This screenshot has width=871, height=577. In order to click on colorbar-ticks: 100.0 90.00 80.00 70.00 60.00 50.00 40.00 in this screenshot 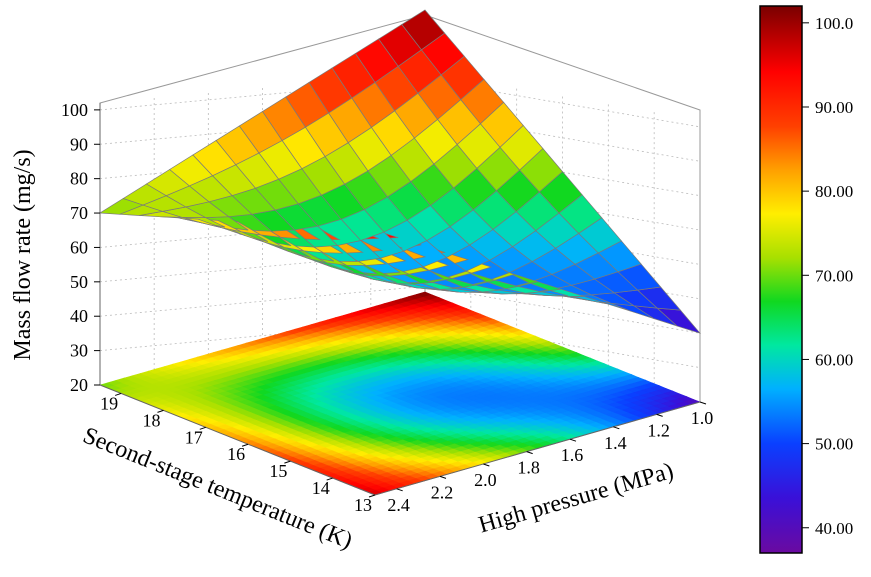, I will do `click(827, 276)`.